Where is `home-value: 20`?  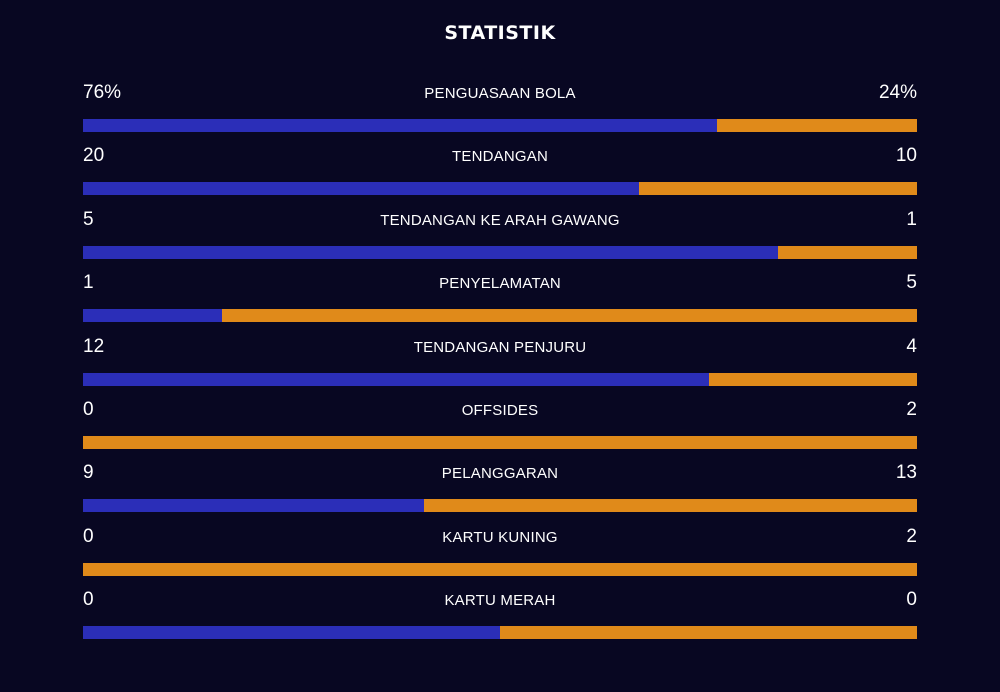
home-value: 20 is located at coordinates (94, 156).